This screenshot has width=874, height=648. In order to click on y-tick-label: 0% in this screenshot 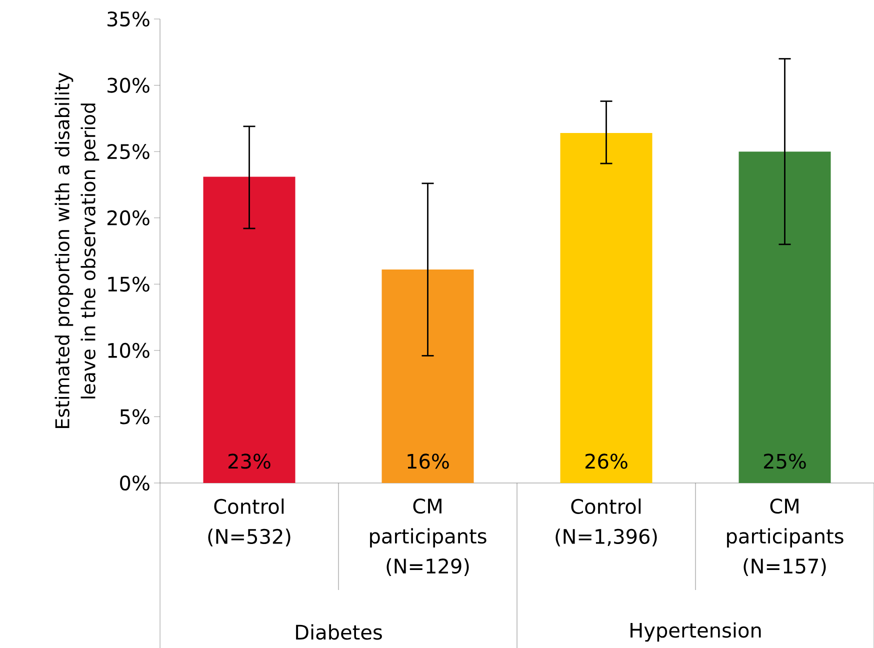, I will do `click(135, 483)`.